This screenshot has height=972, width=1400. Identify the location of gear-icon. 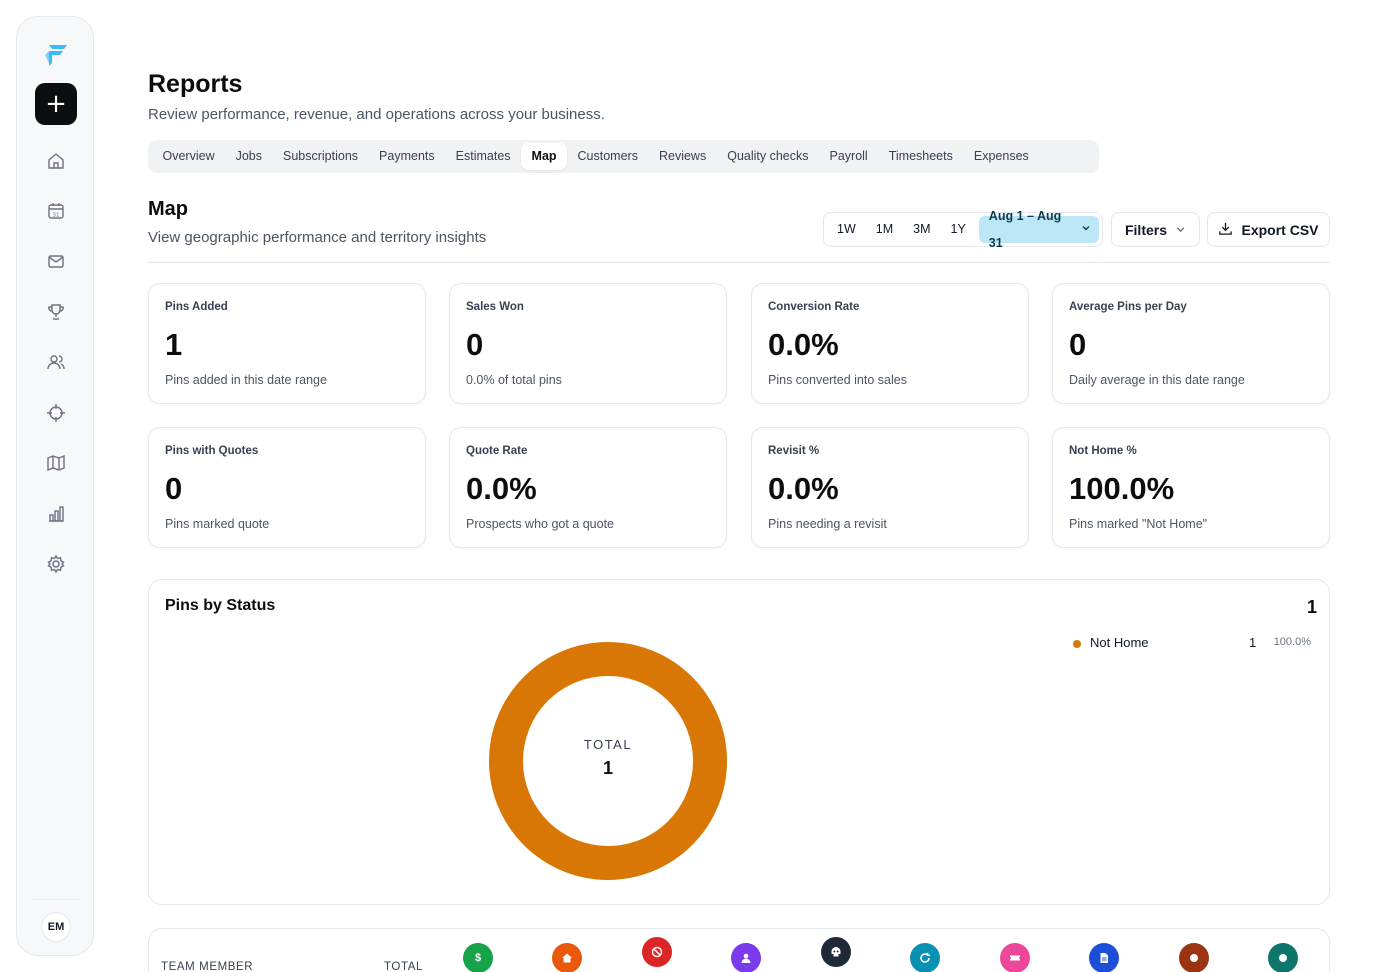
(56, 564).